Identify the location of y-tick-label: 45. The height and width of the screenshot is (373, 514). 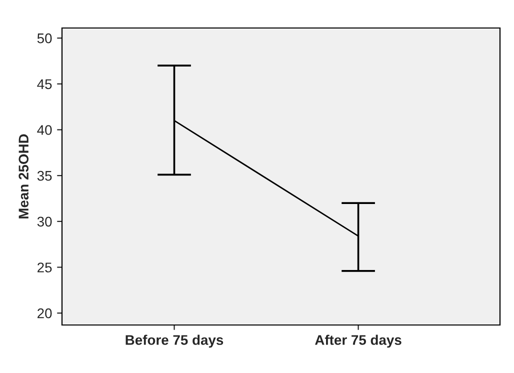
(44, 84).